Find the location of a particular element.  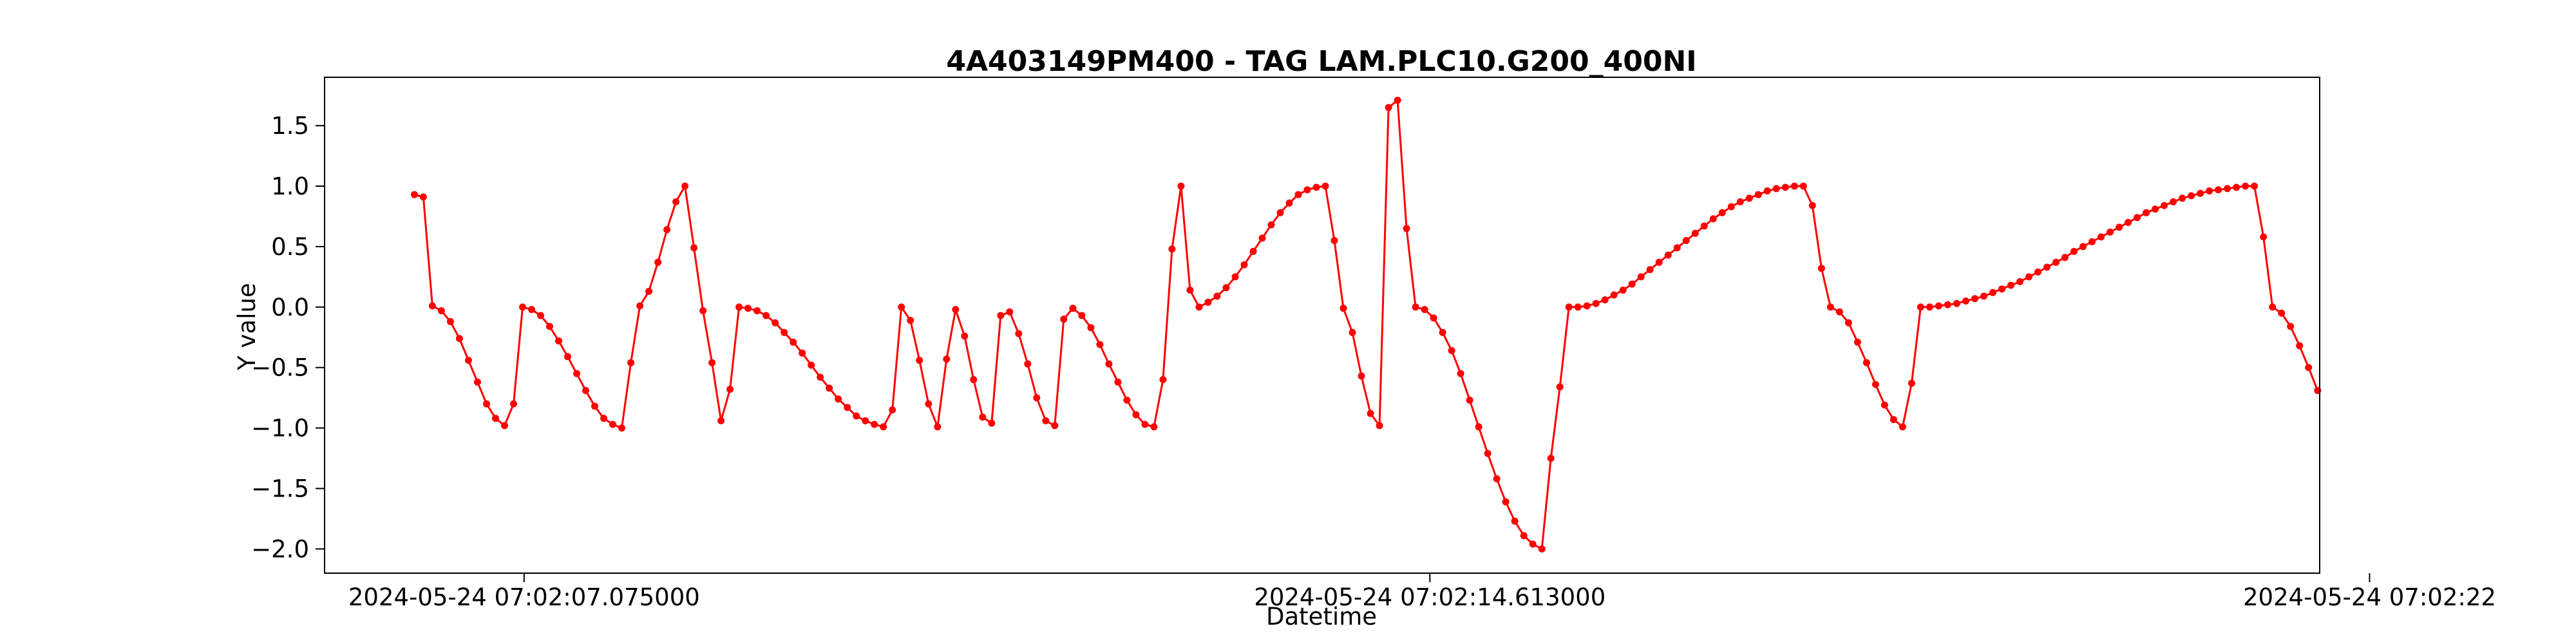

y-axis-label: Y value is located at coordinates (247, 326).